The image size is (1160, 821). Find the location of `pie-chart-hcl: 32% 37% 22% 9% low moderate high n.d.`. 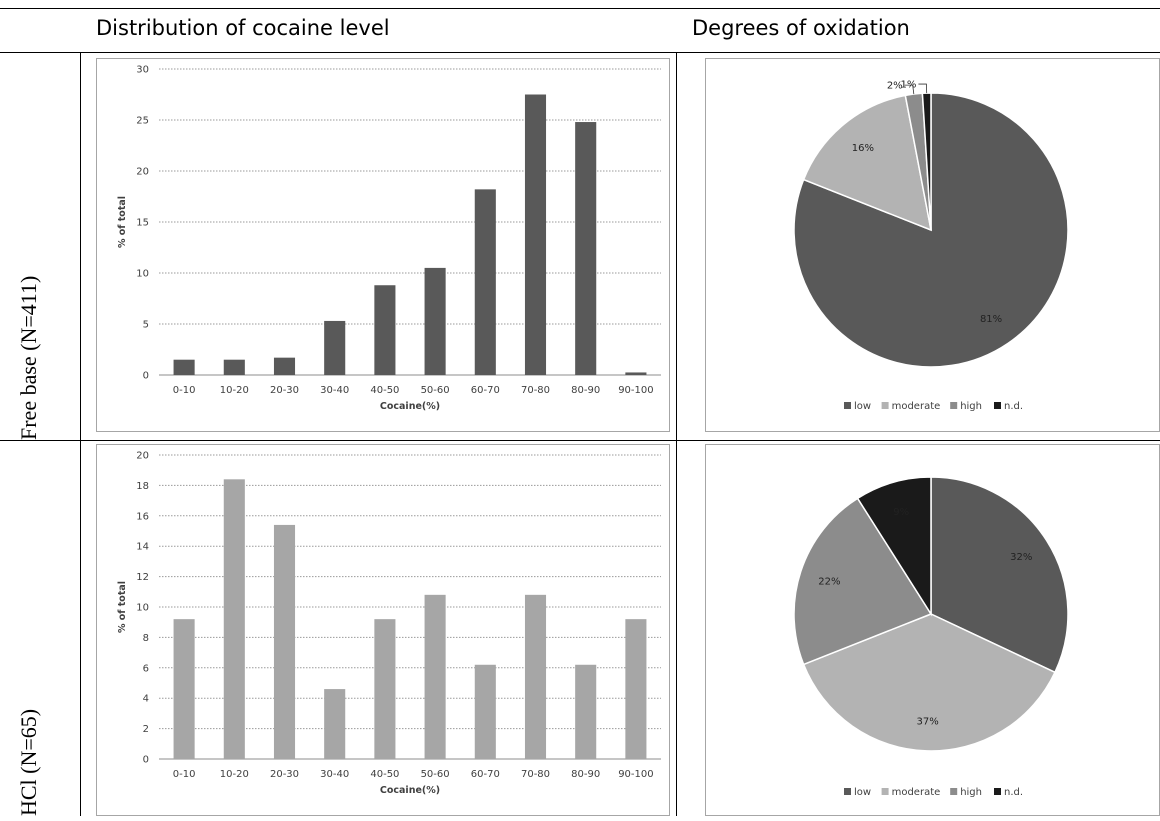

pie-chart-hcl: 32% 37% 22% 9% low moderate high n.d. is located at coordinates (931, 637).